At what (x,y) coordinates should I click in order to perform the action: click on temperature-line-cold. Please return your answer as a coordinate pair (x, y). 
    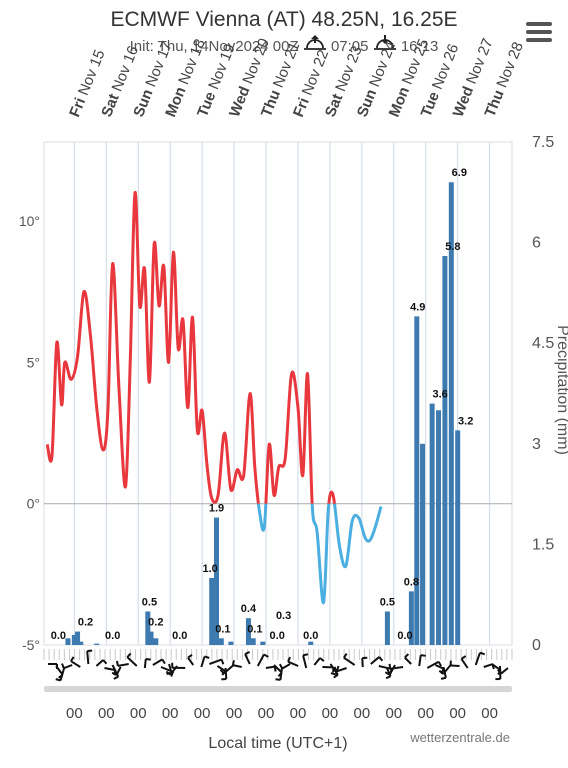
    Looking at the image, I should click on (298, 554).